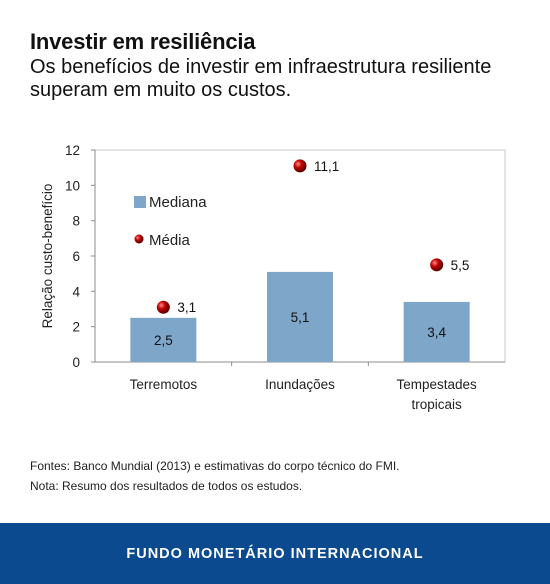 The image size is (550, 584). I want to click on y-tick-label: 6, so click(76, 256).